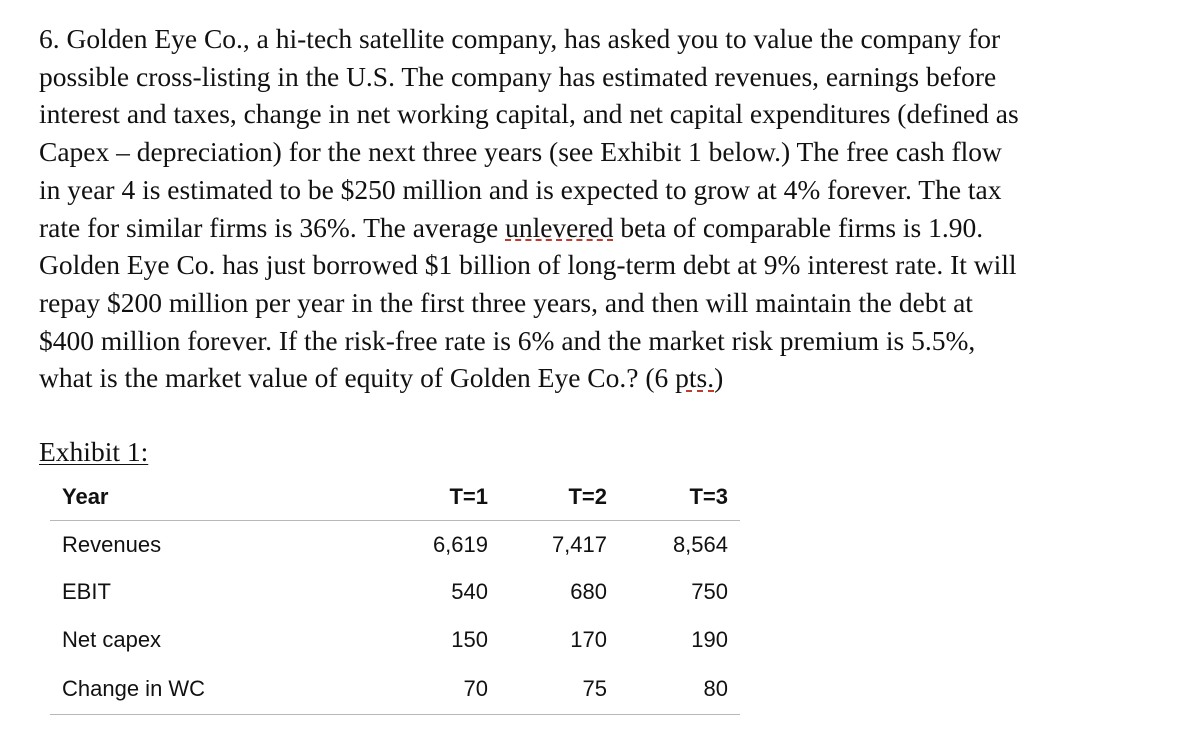 The height and width of the screenshot is (740, 1204). What do you see at coordinates (709, 591) in the screenshot?
I see `cell-value: 750` at bounding box center [709, 591].